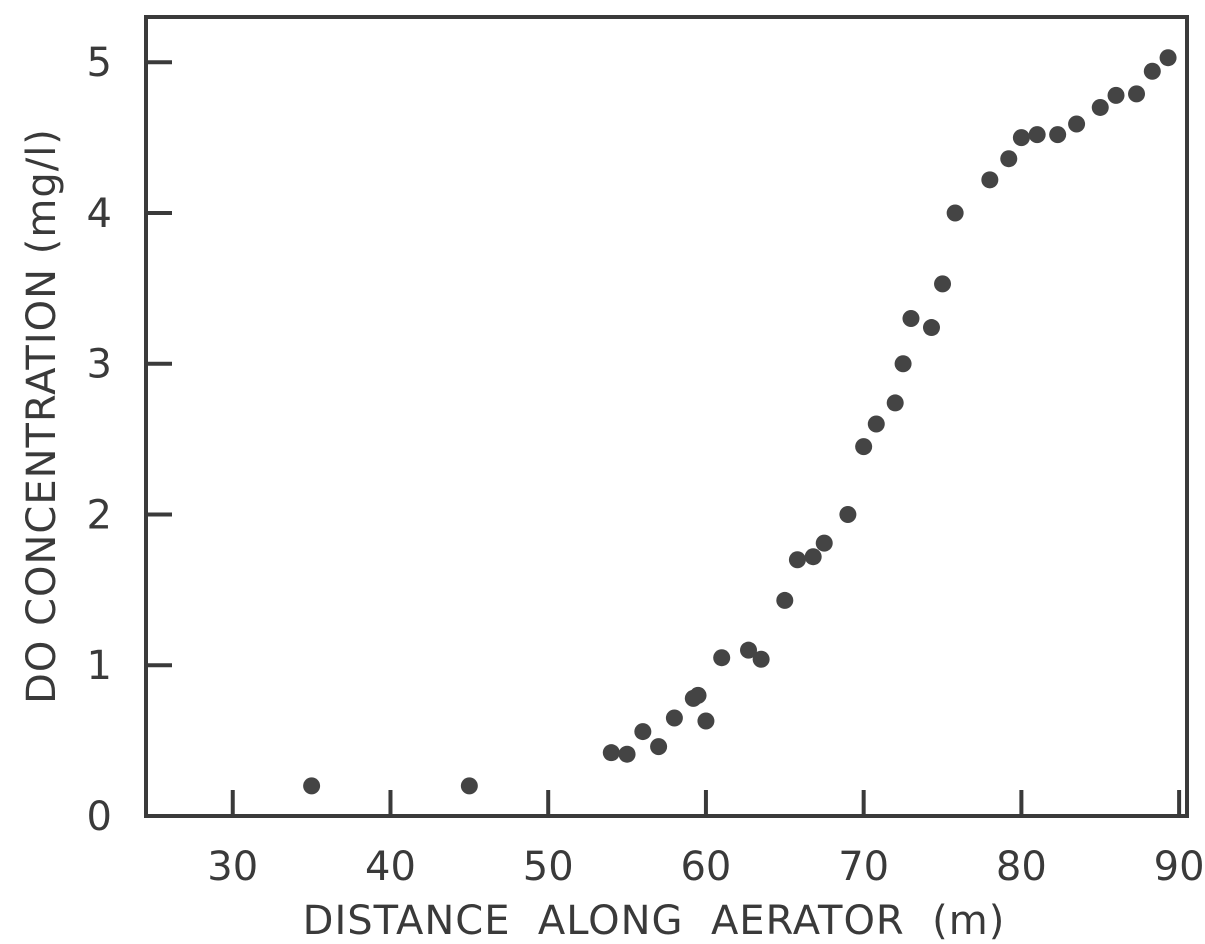  What do you see at coordinates (705, 867) in the screenshot?
I see `x-tick-label: 60` at bounding box center [705, 867].